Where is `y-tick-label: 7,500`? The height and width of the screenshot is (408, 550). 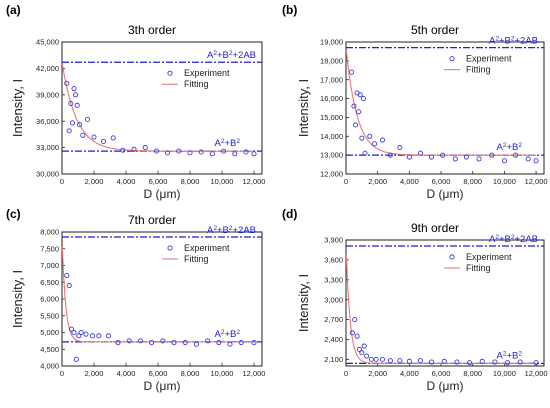 y-tick-label: 7,500 is located at coordinates (49, 248).